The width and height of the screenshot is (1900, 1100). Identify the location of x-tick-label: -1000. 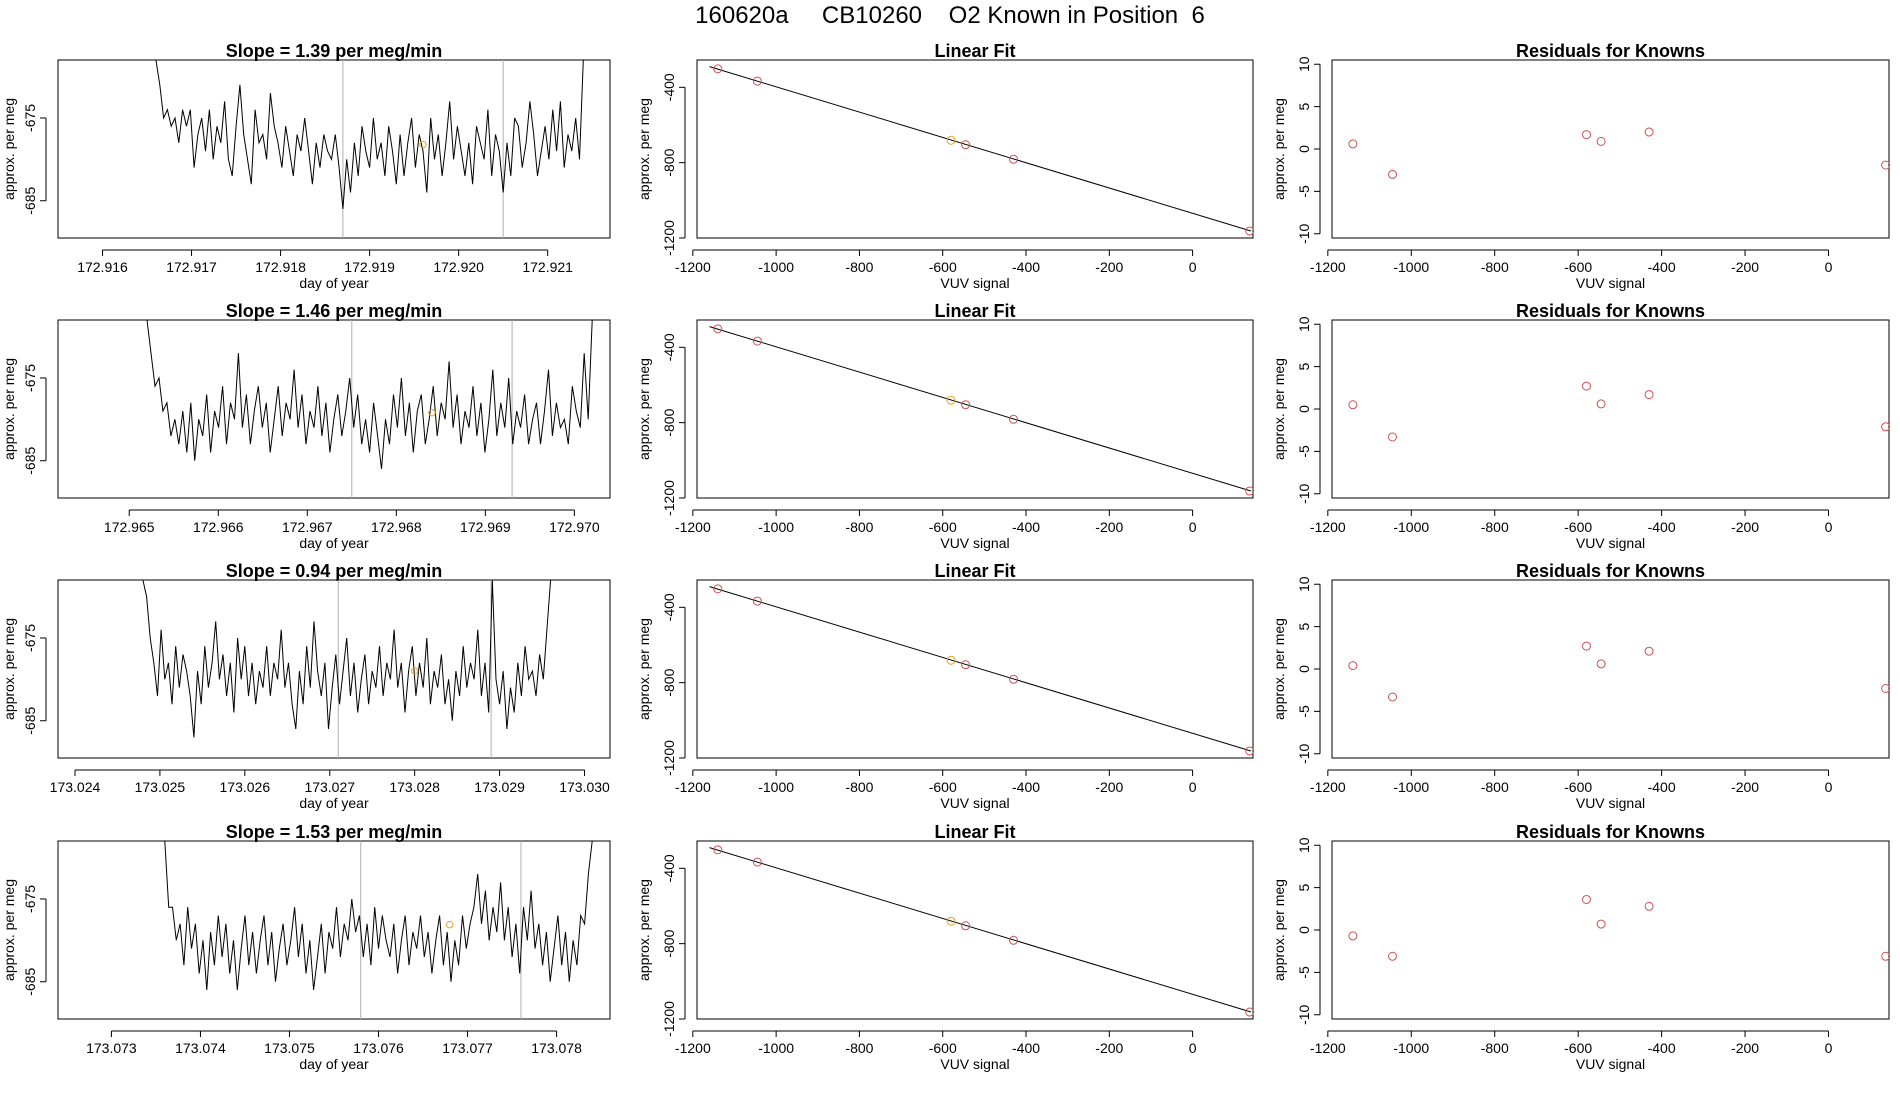
(776, 527).